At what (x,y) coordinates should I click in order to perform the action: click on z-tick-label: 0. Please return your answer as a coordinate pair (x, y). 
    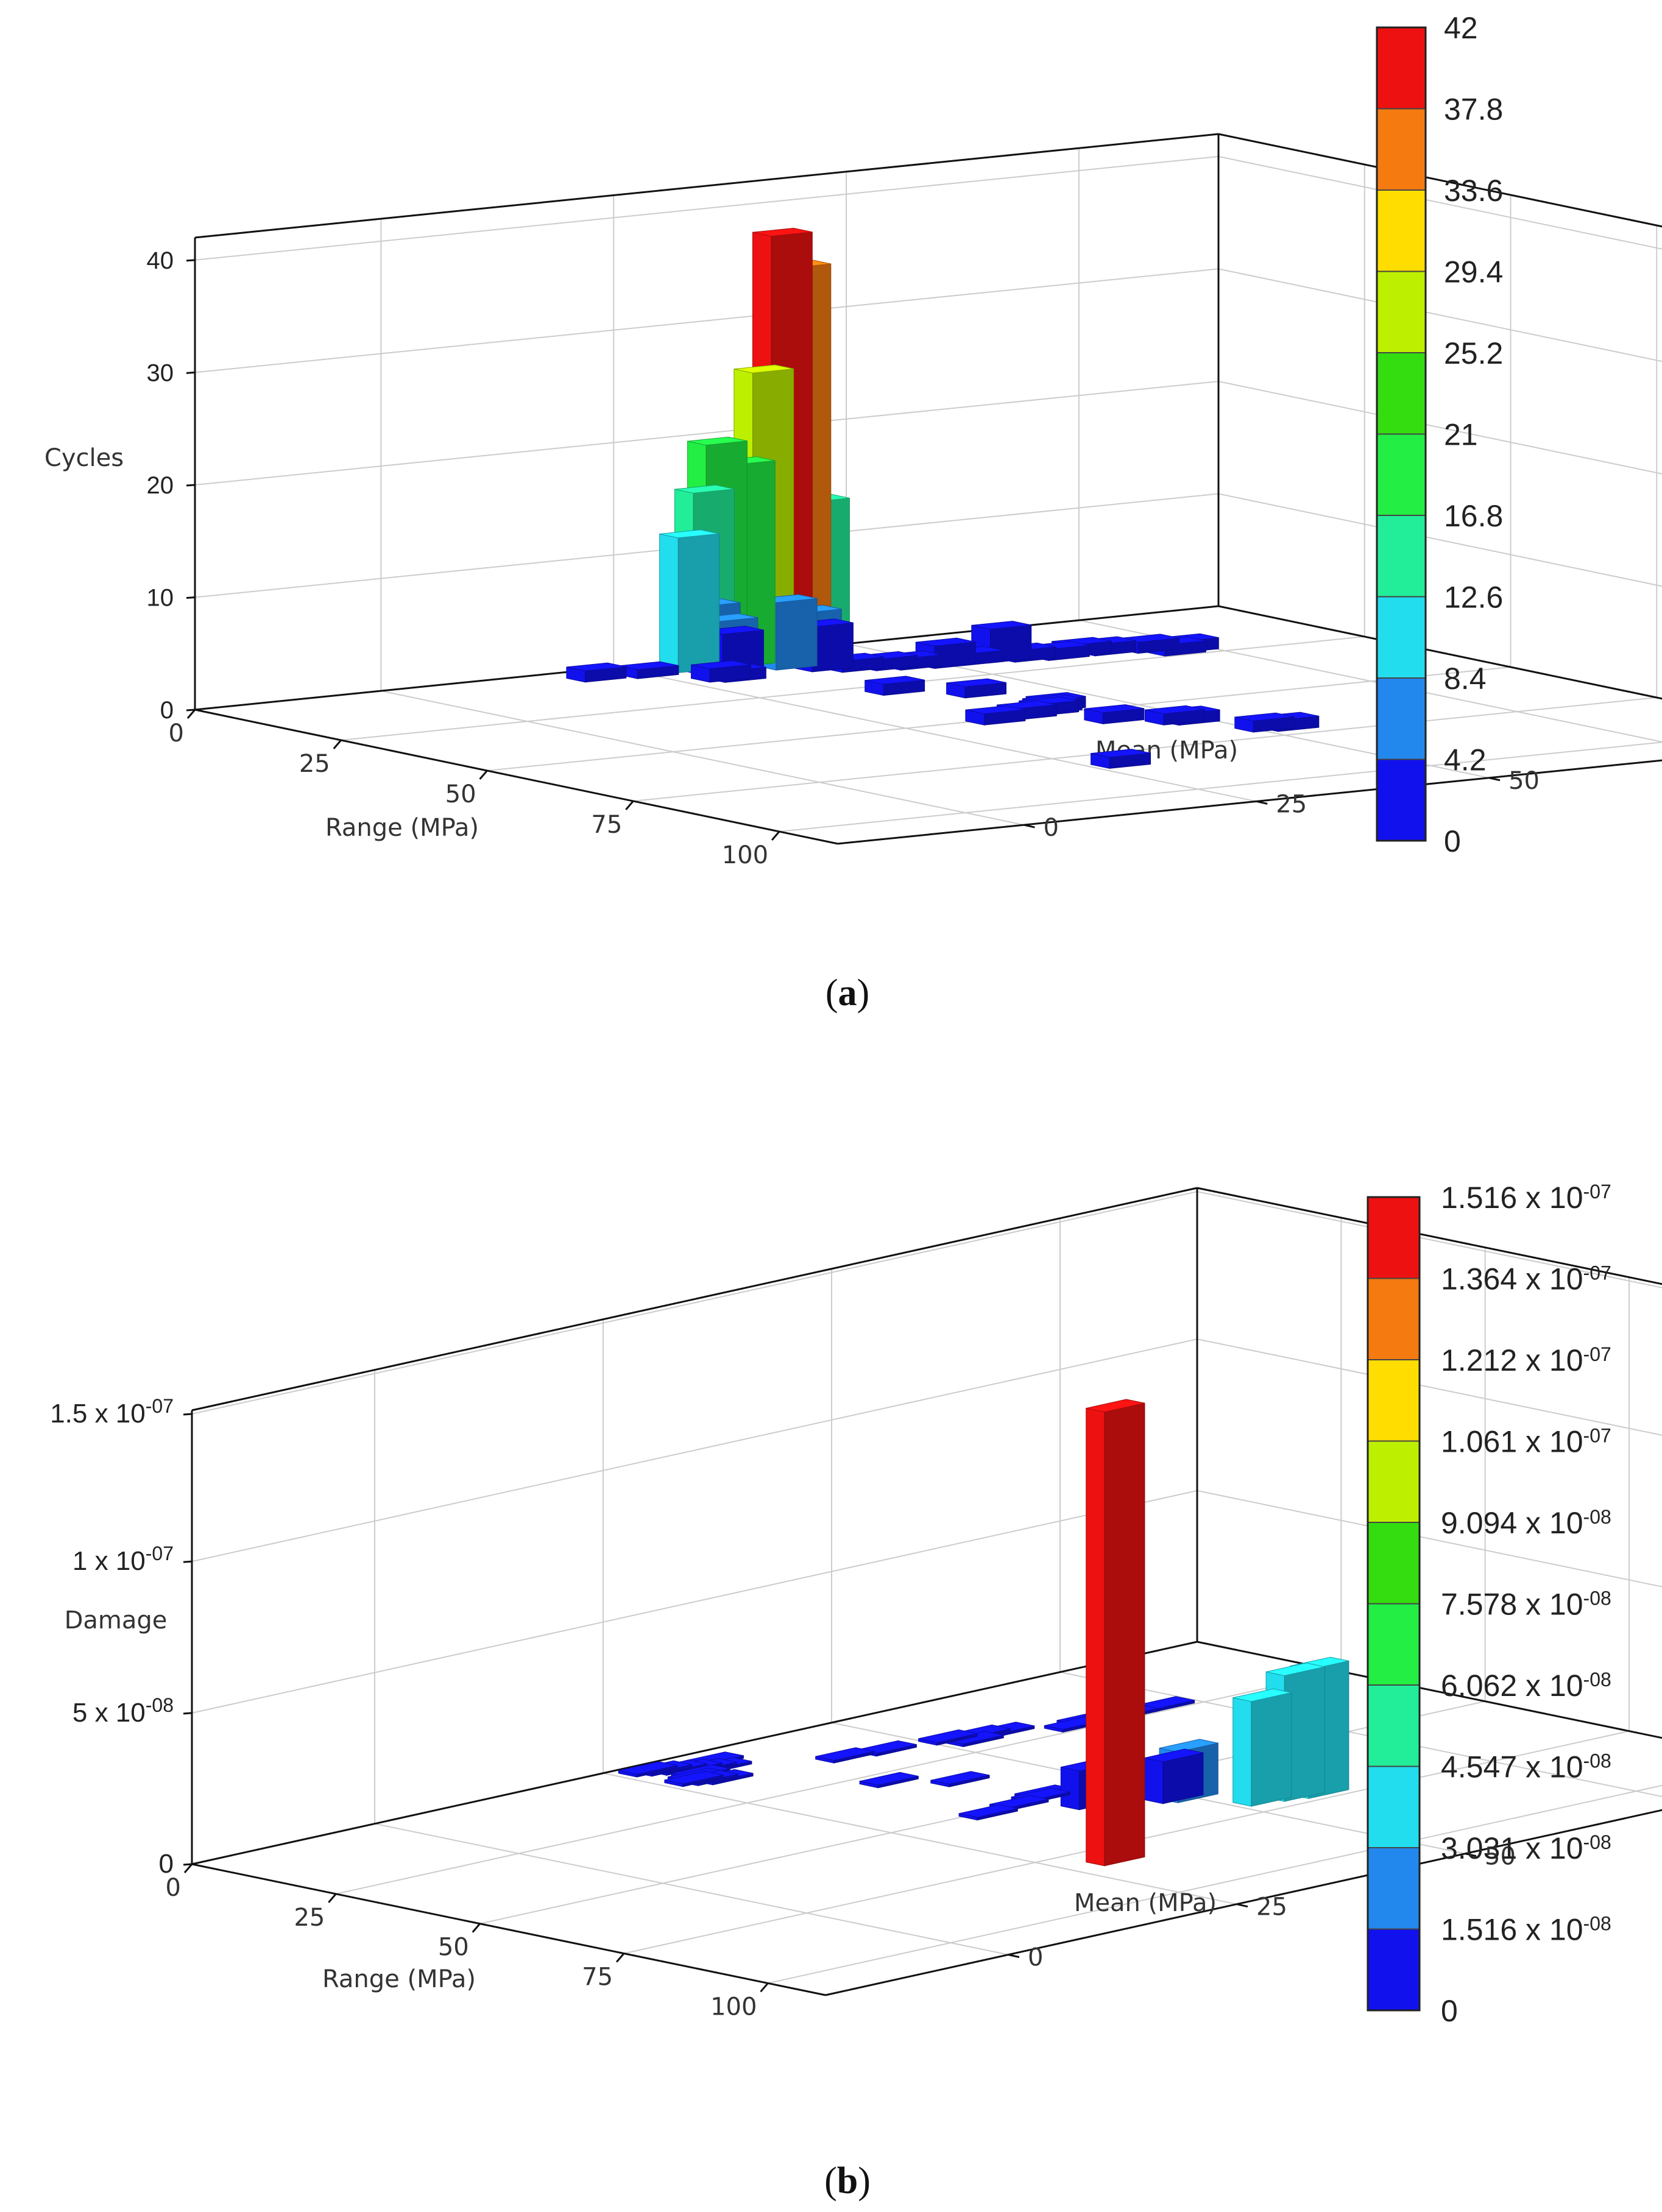
    Looking at the image, I should click on (166, 1864).